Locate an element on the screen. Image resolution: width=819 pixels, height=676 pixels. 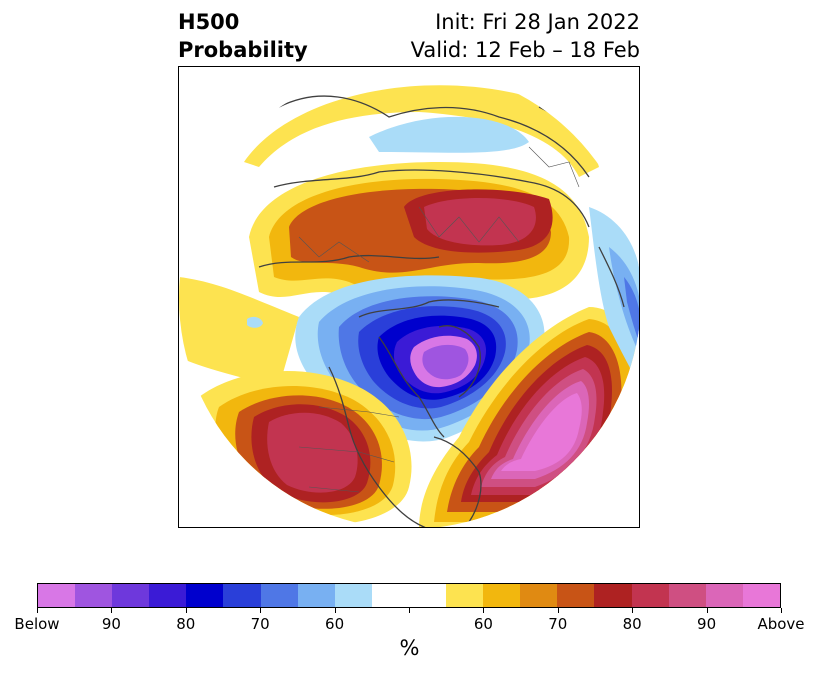
above-band-north is located at coordinates (421, 131).